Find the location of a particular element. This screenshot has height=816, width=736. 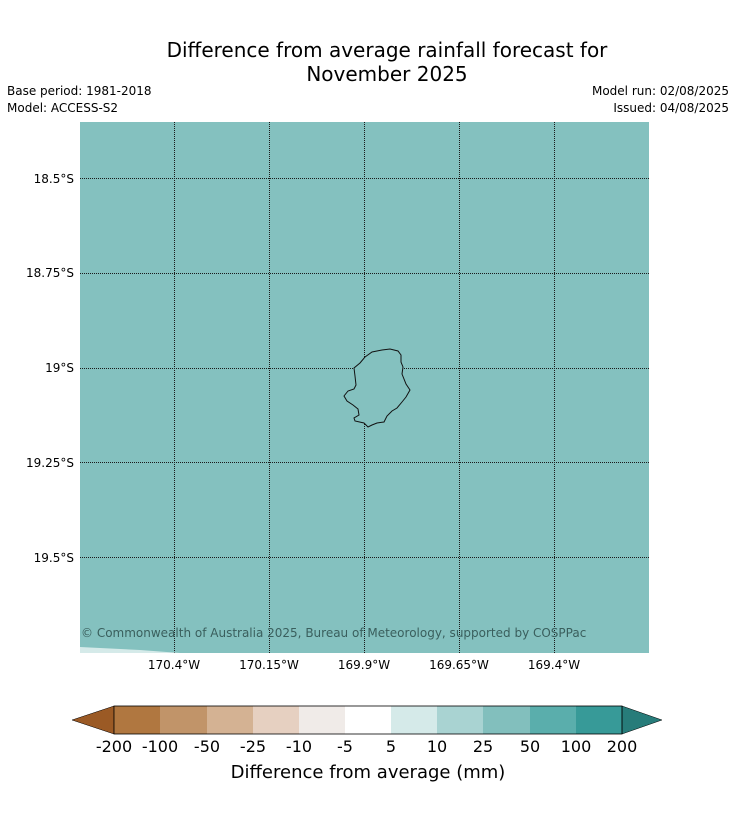

lat-label-19-25: 19.25°S is located at coordinates (50, 463).